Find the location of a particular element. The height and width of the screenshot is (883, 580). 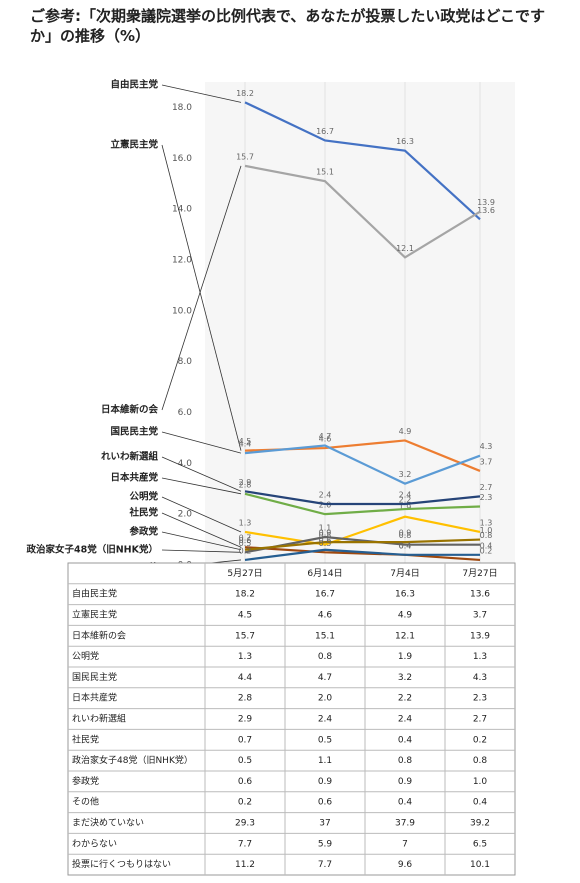

data-label: 4.4 is located at coordinates (245, 444).